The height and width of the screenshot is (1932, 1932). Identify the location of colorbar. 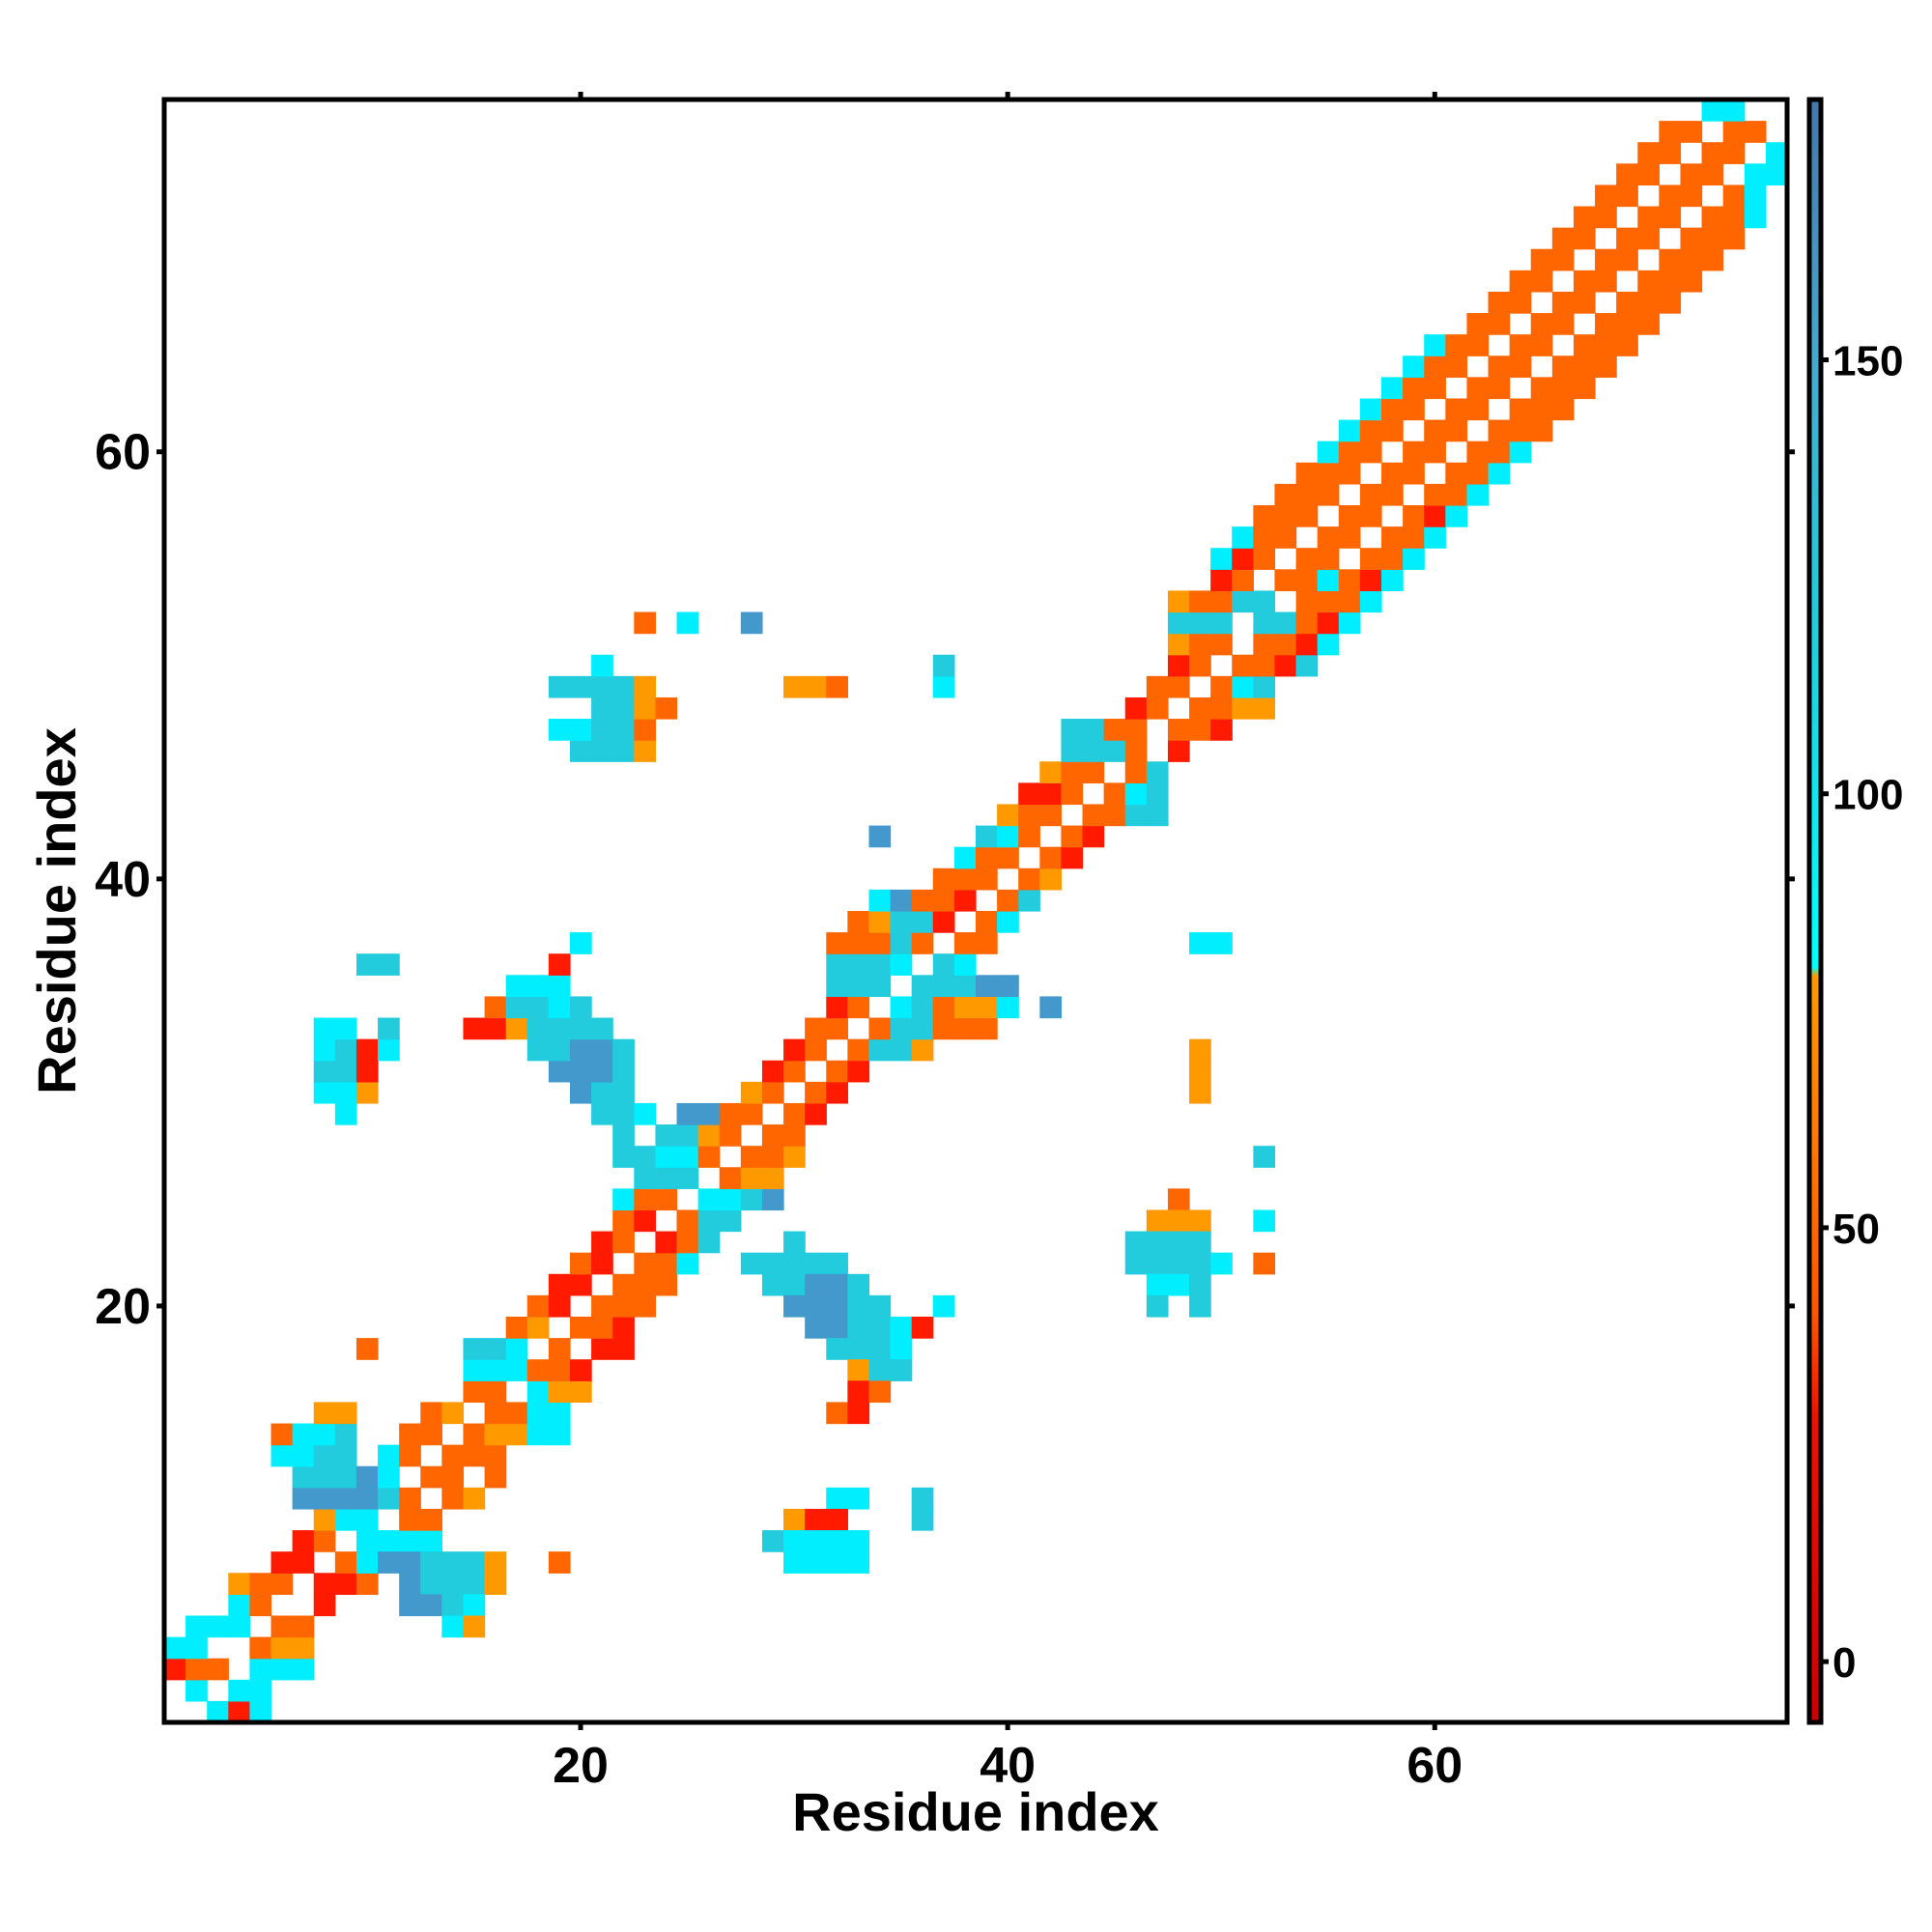
(1815, 911).